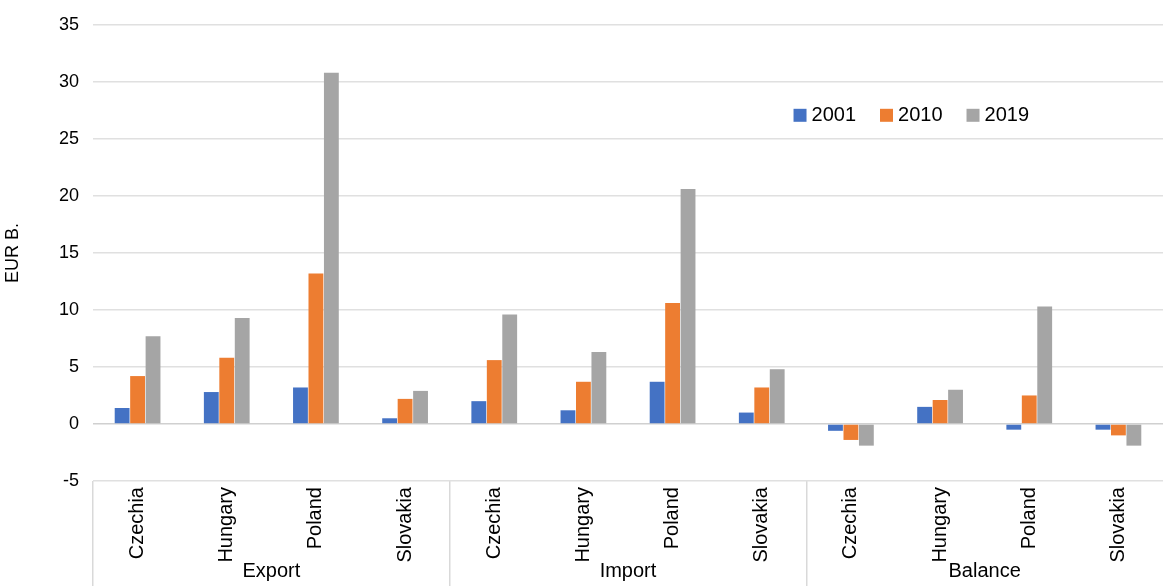  What do you see at coordinates (68, 251) in the screenshot?
I see `y-tick-label: 15` at bounding box center [68, 251].